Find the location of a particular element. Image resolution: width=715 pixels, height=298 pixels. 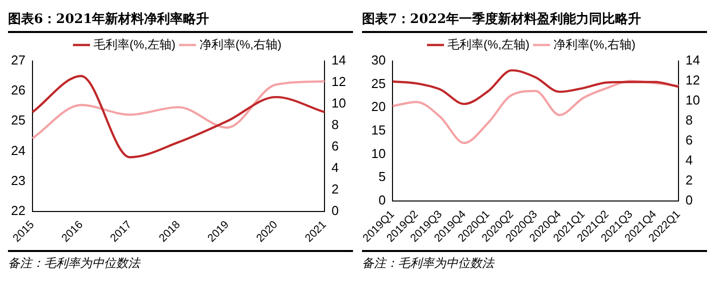

y-tick-label: 22 is located at coordinates (18, 210).